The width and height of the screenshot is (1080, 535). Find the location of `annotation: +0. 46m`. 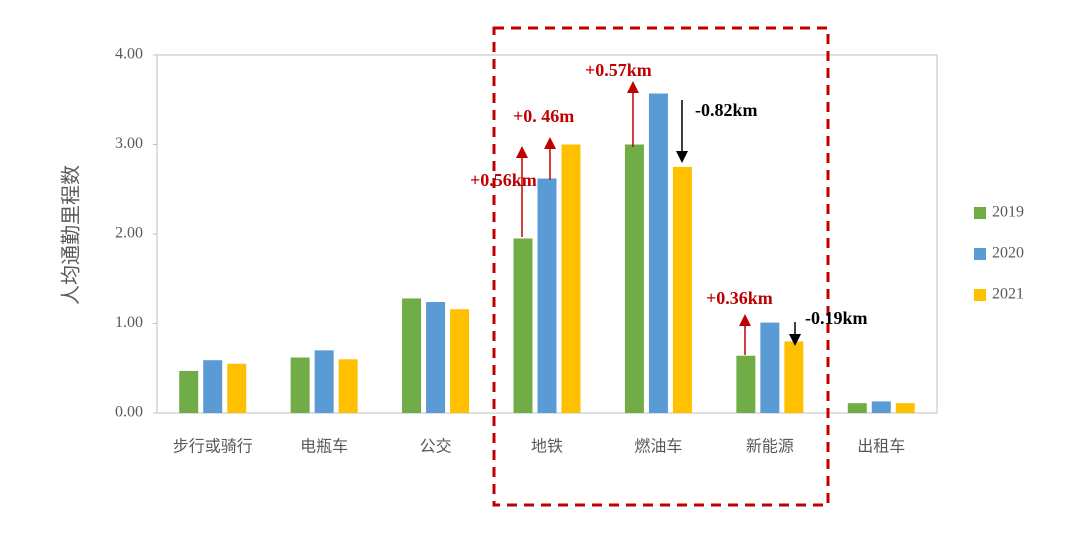

annotation: +0. 46m is located at coordinates (543, 116).